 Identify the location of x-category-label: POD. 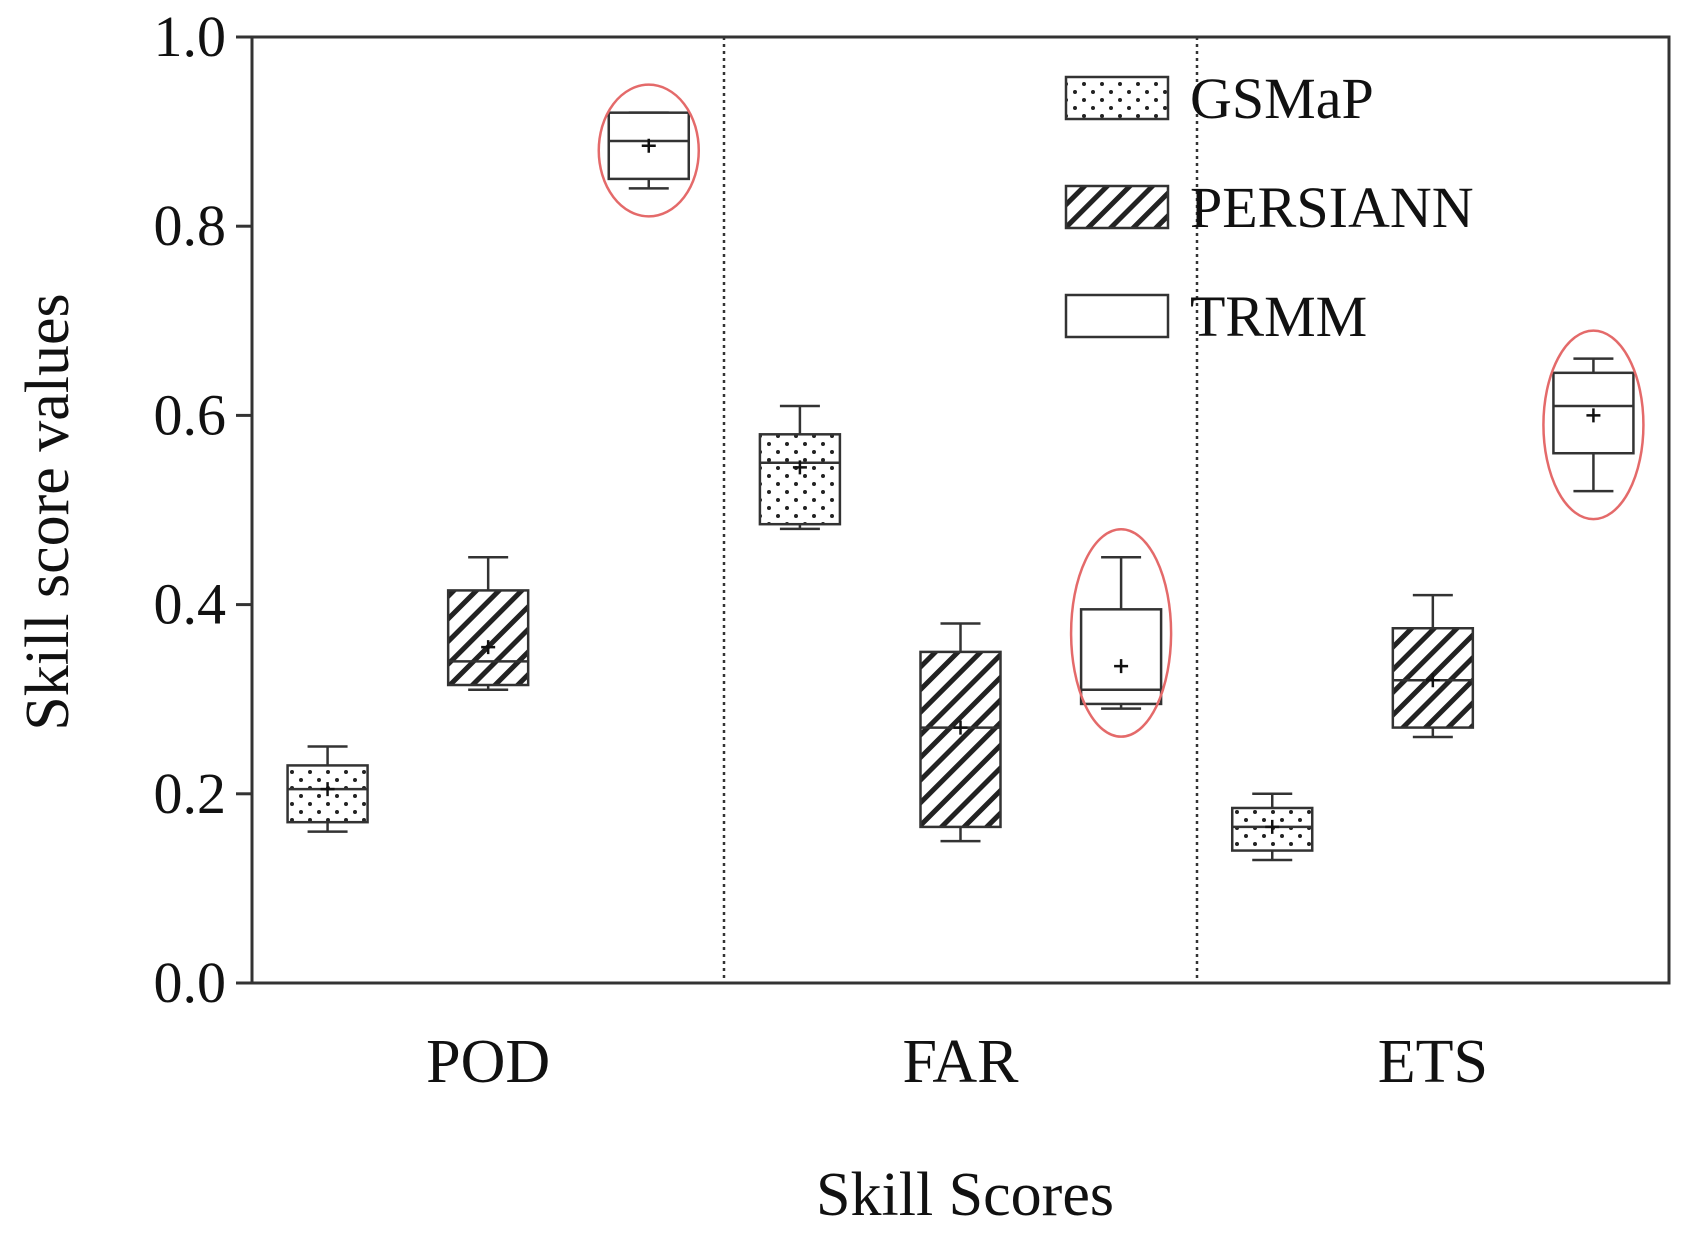
(488, 1062).